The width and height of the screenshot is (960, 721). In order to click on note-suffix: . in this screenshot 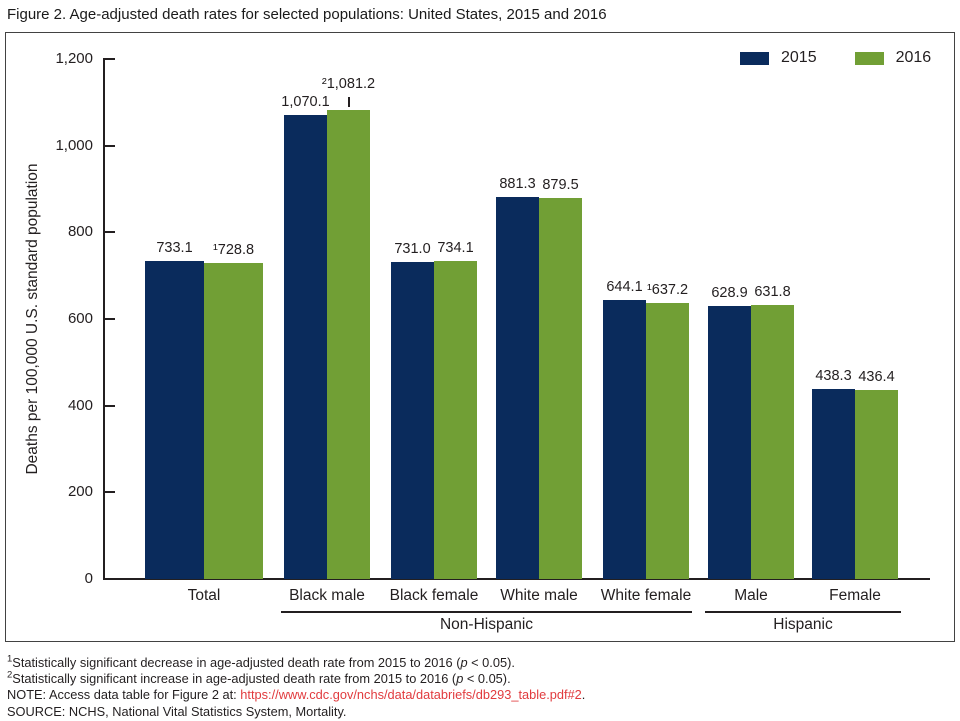, I will do `click(583, 695)`.